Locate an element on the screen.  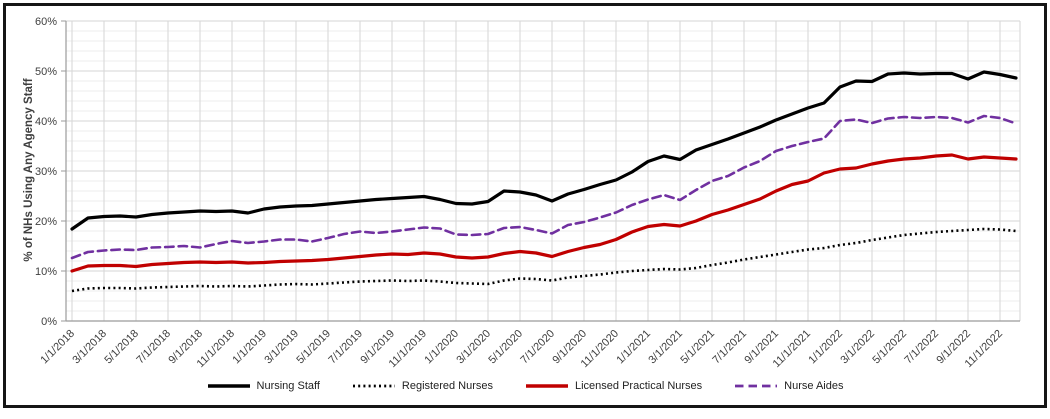
legend-item-registered-nurses: Registered Nurses is located at coordinates (422, 386).